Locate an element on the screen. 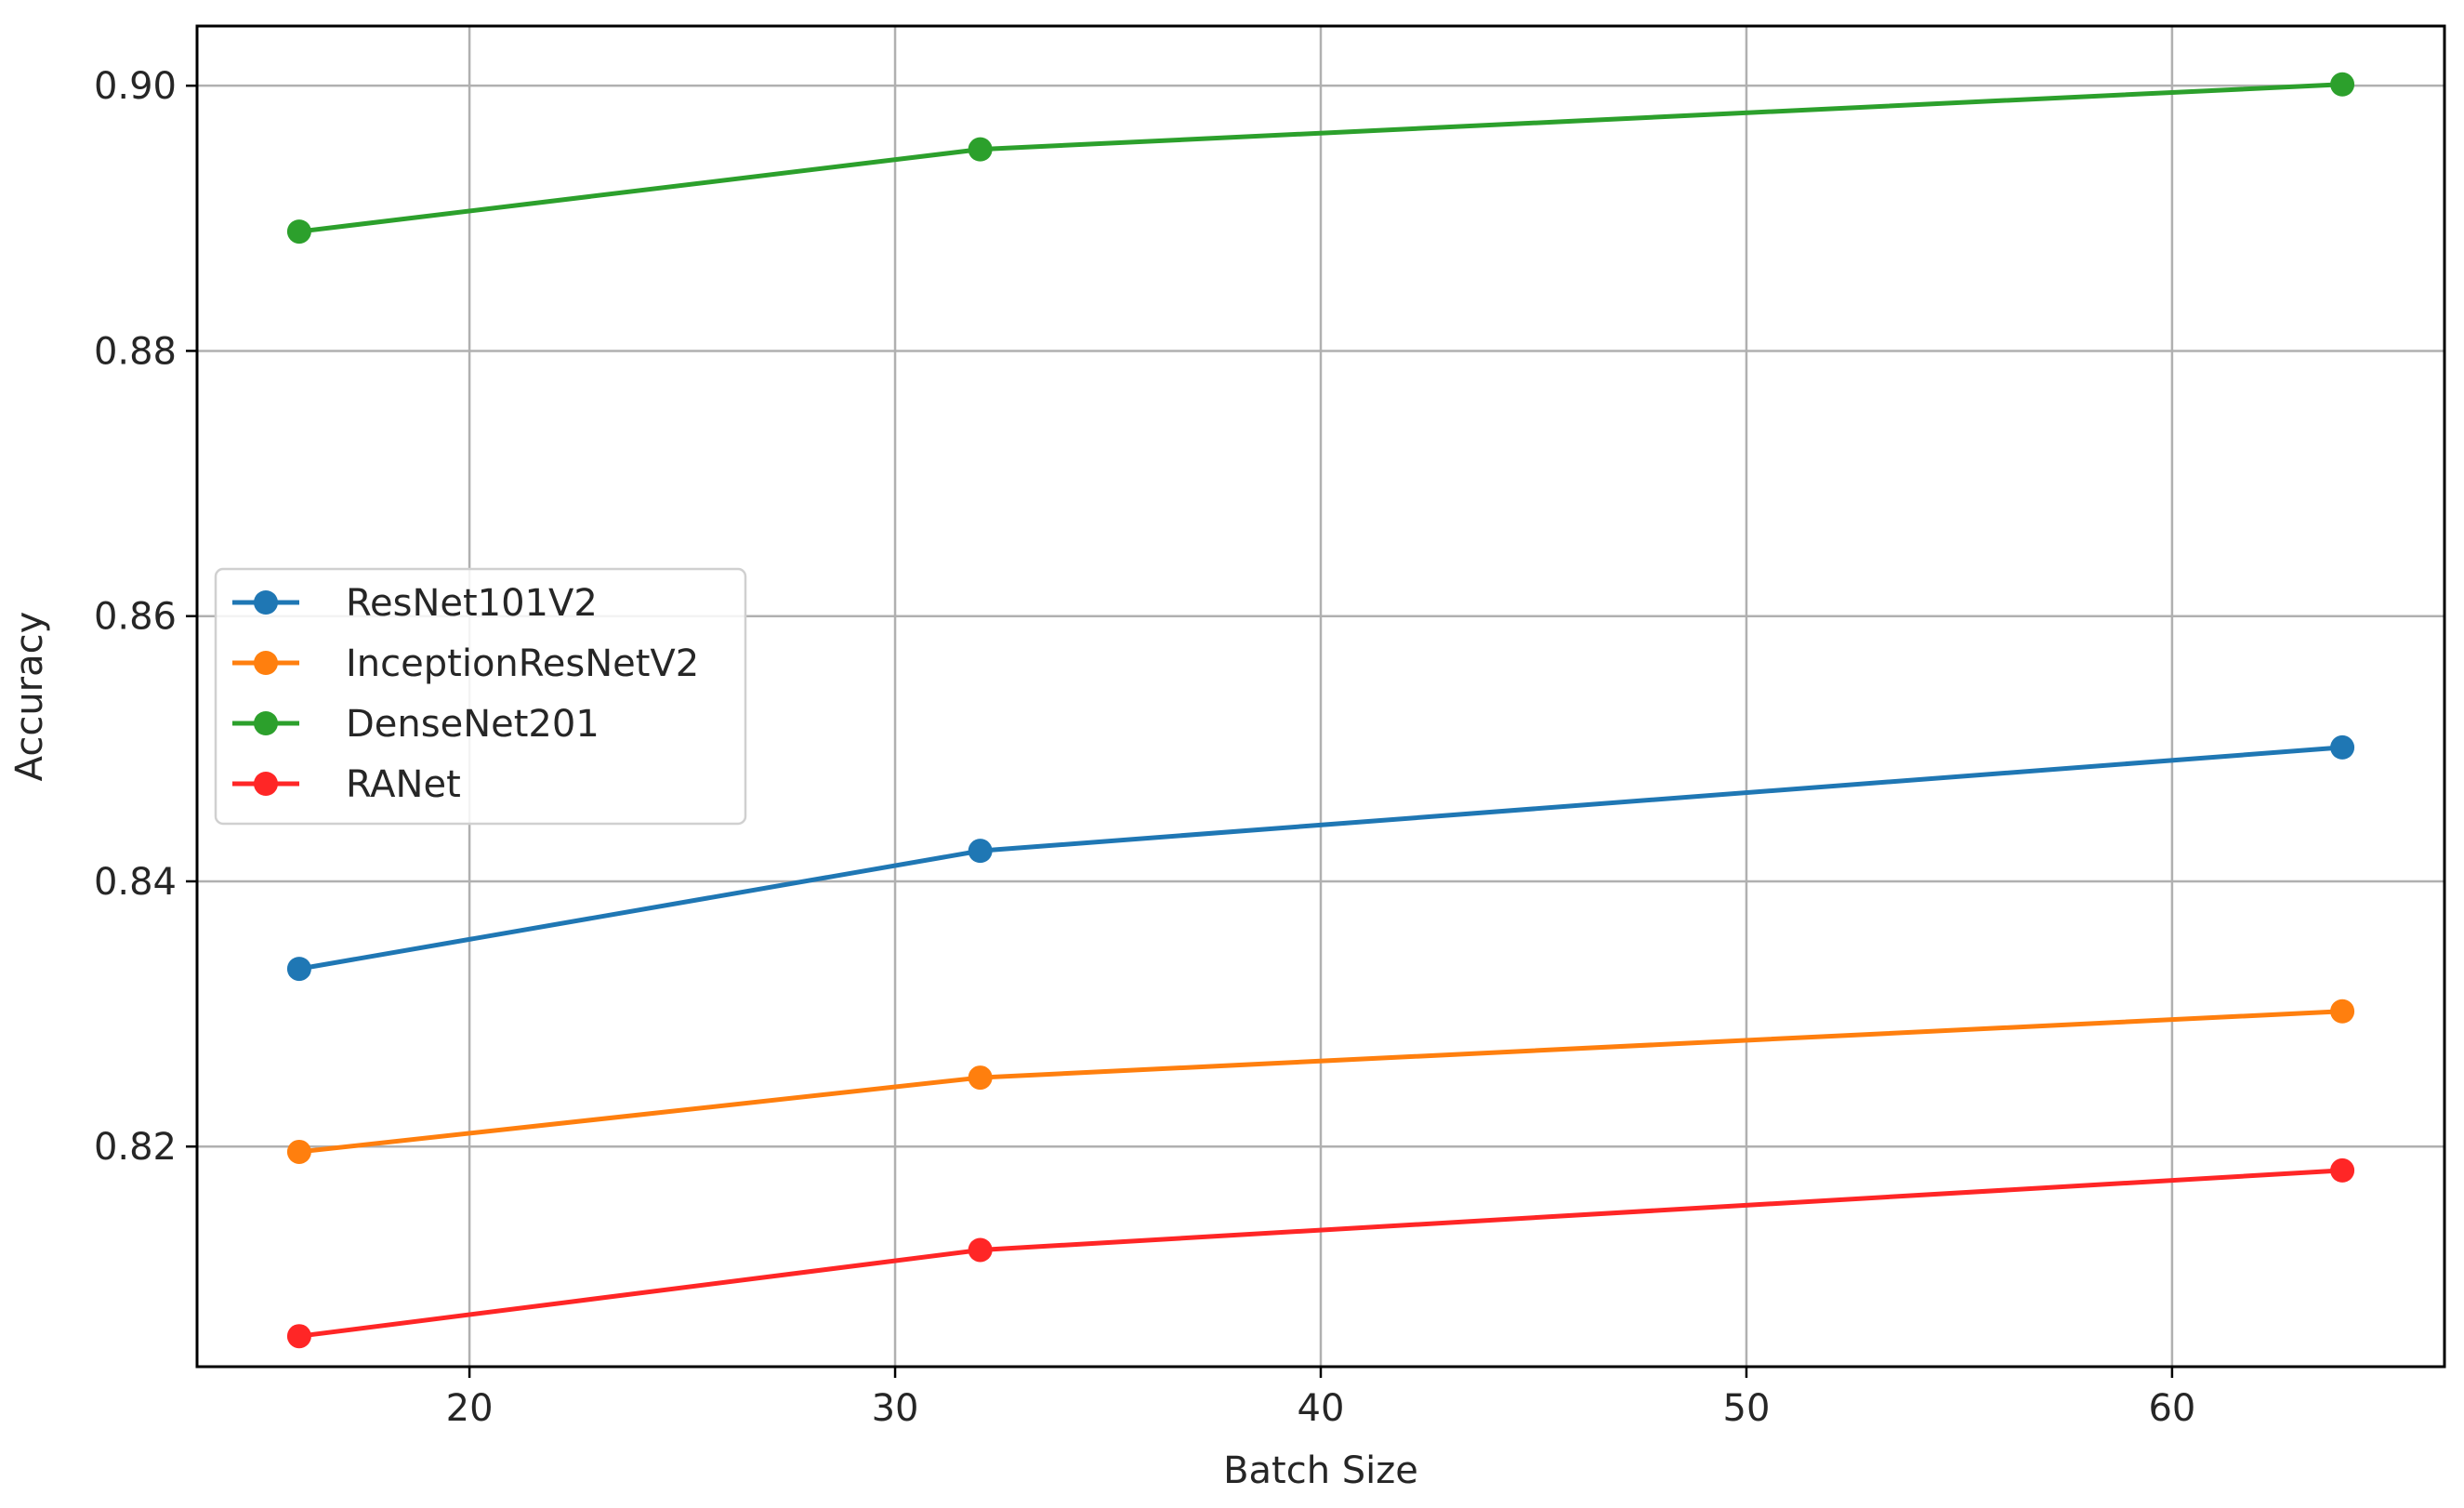  y-tick-label: 0.86 is located at coordinates (135, 618).